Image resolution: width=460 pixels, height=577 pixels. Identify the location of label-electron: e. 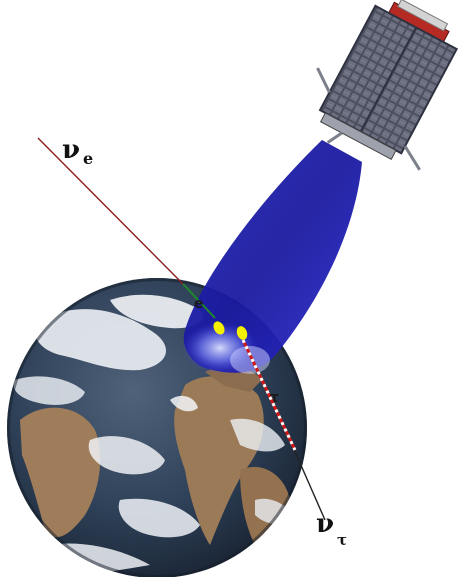
(199, 304).